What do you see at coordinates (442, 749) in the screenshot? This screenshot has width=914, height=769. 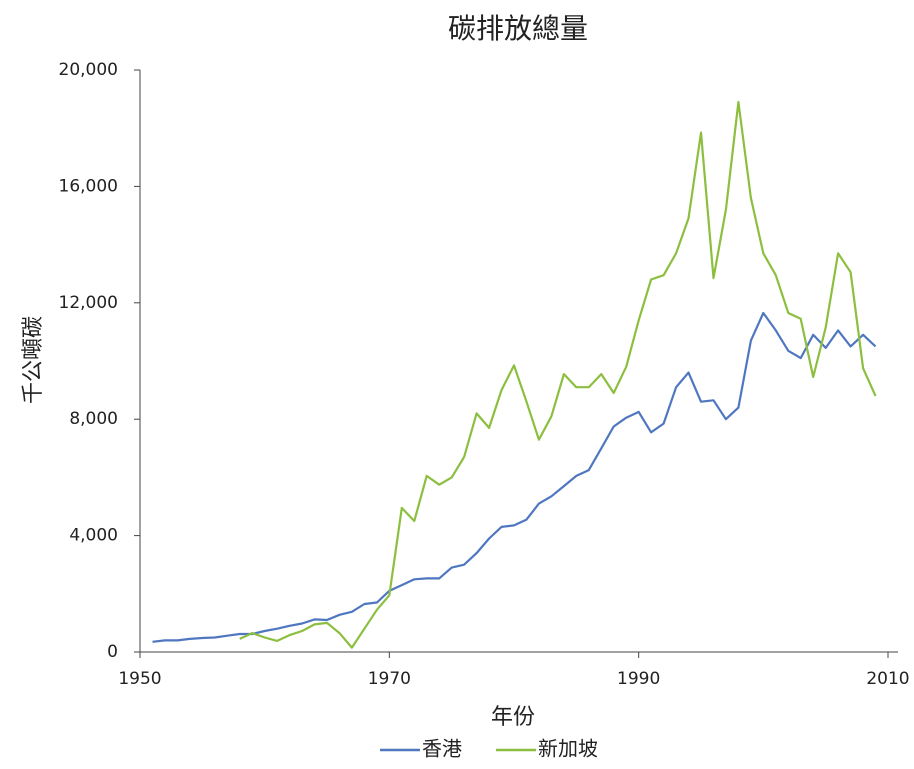 I see `legend-label: 香港` at bounding box center [442, 749].